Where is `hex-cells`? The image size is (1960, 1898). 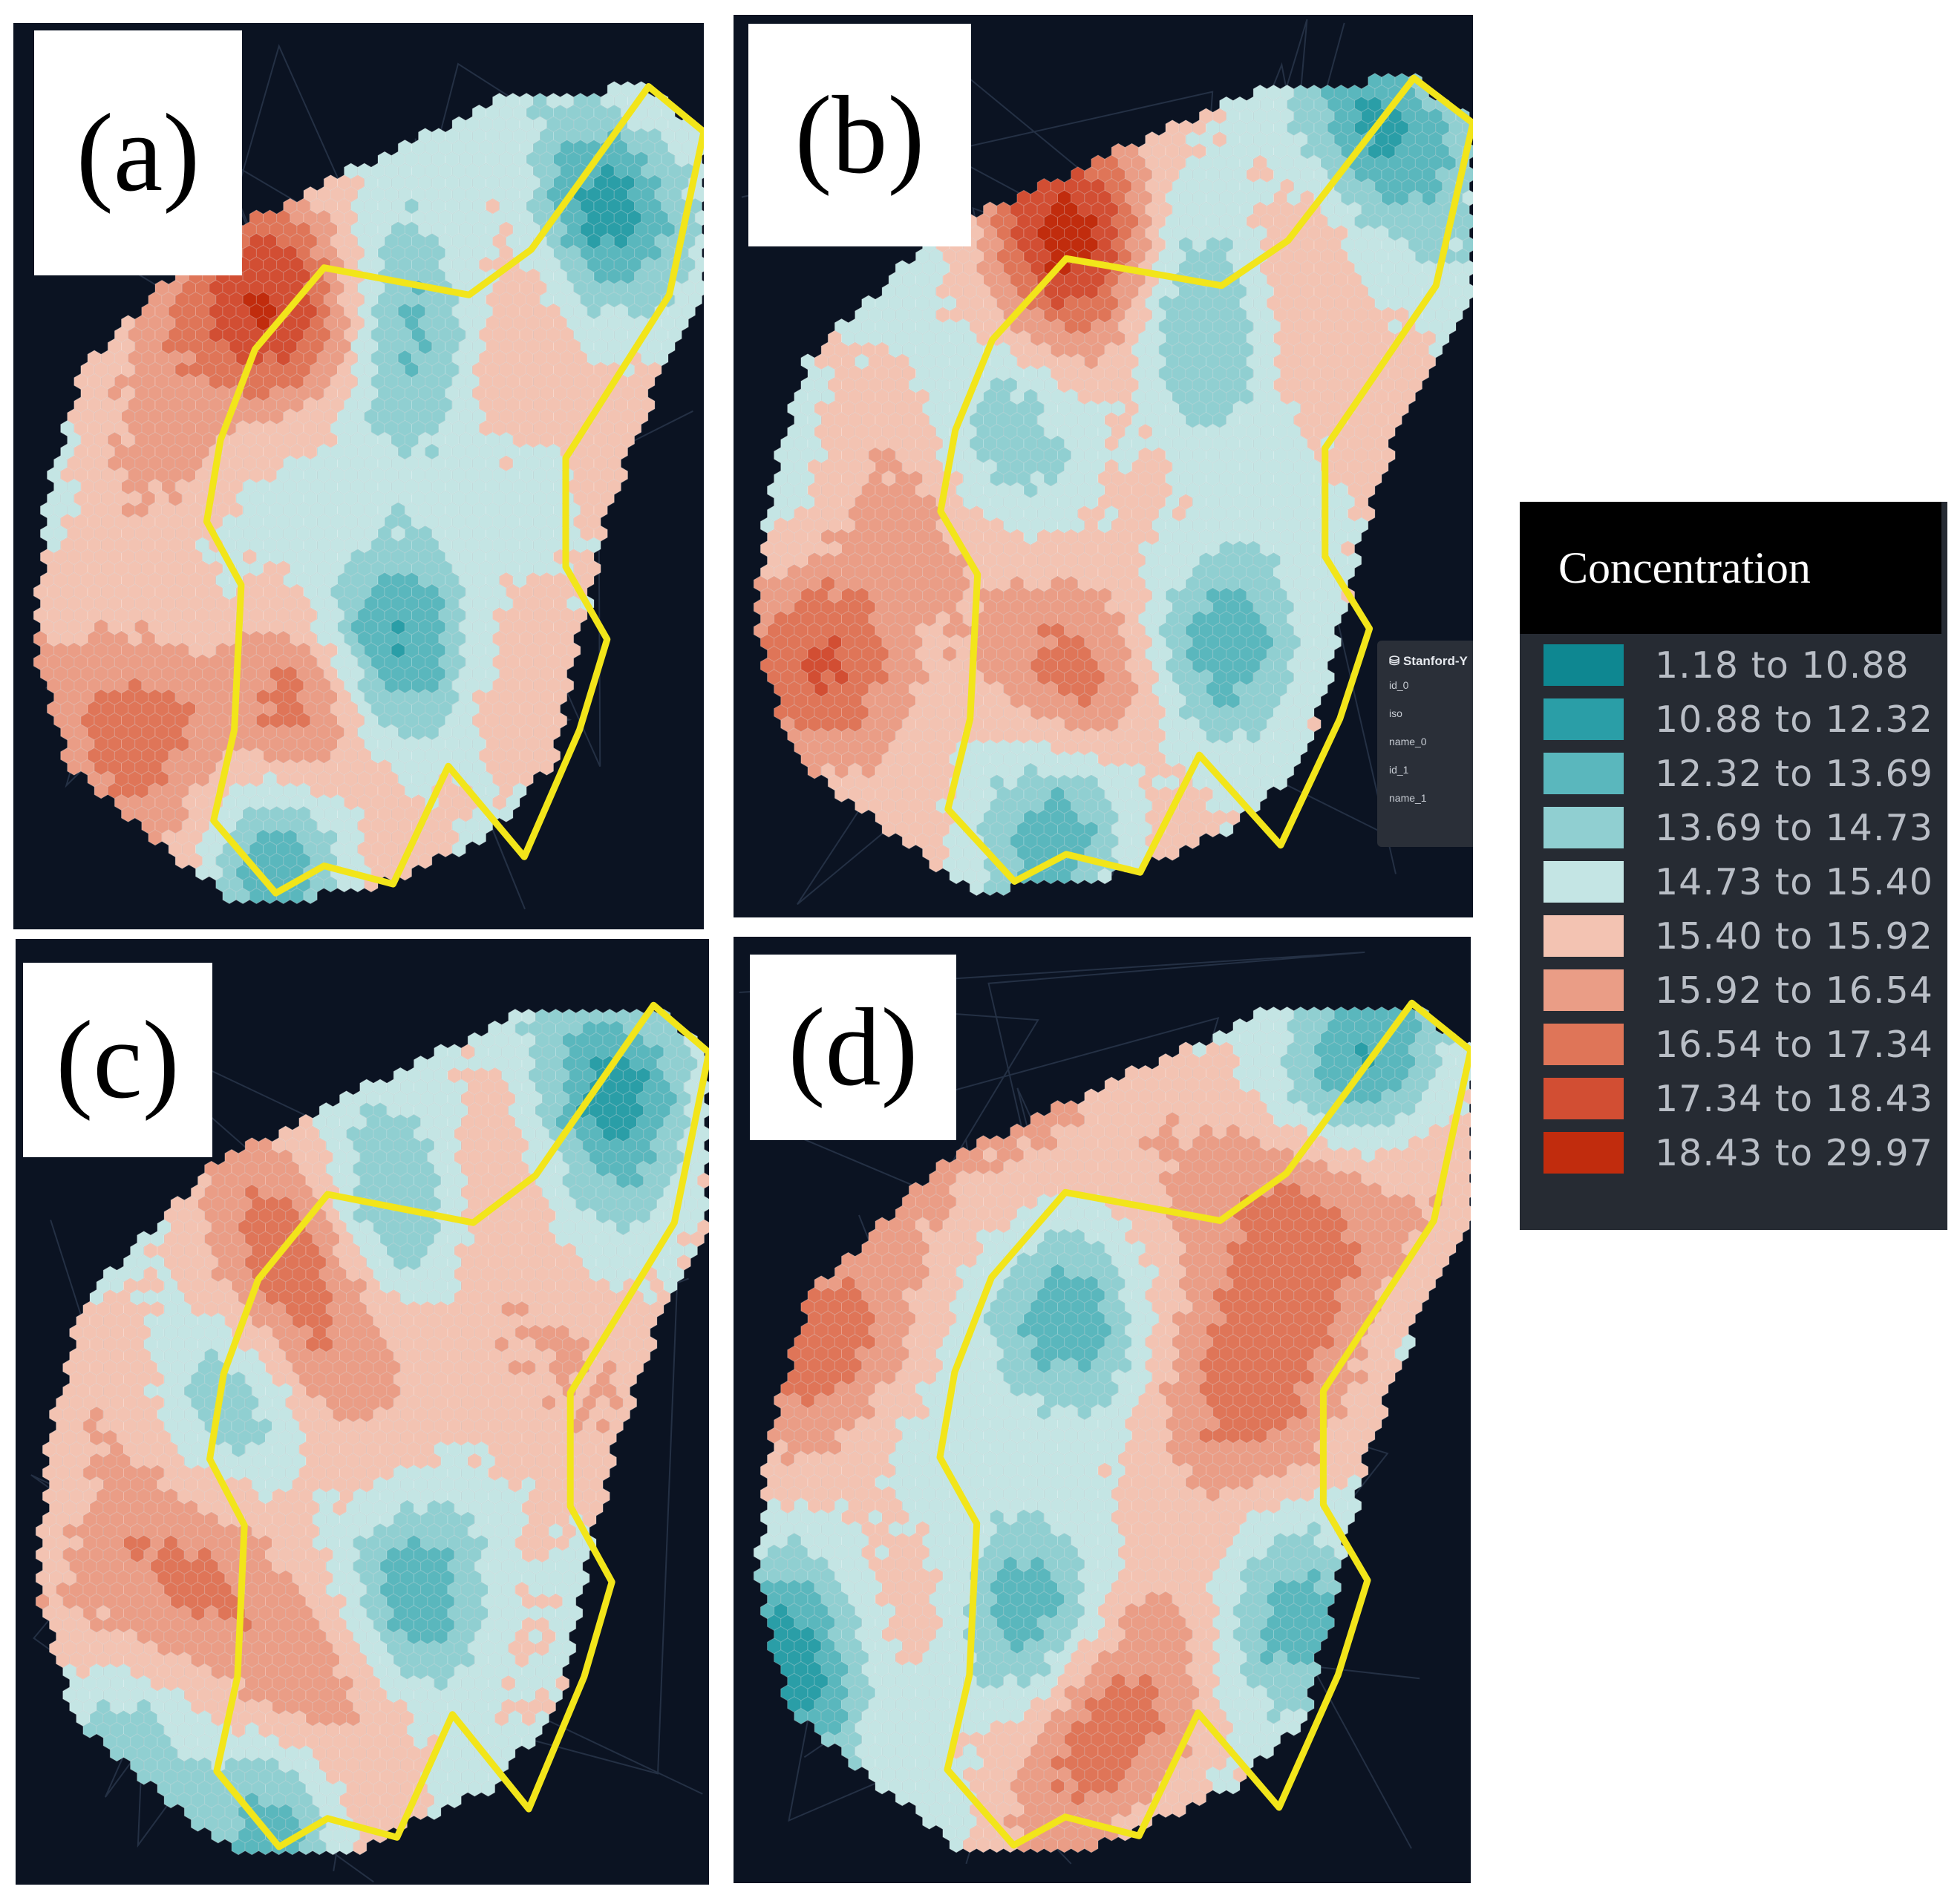
hex-cells is located at coordinates (368, 493).